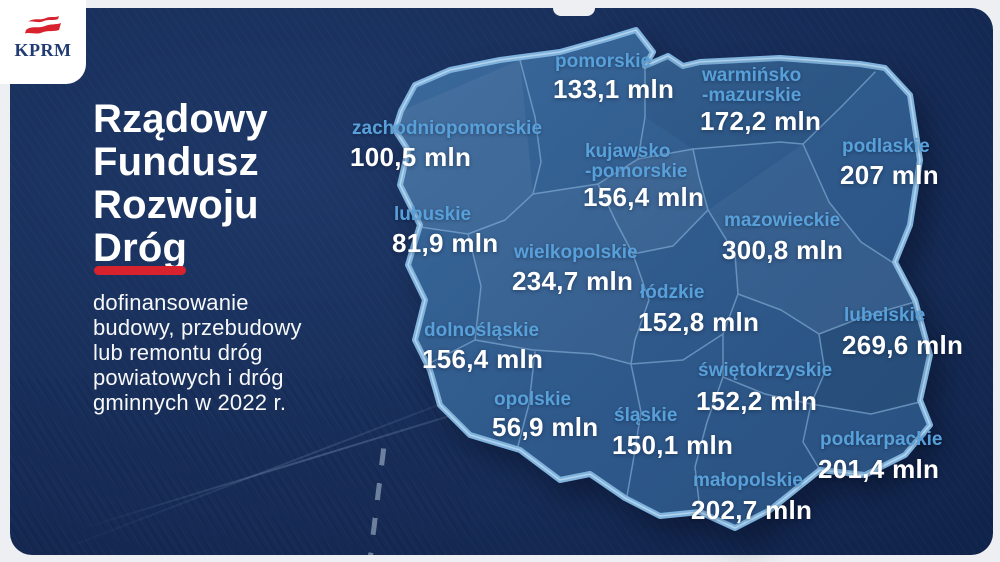  Describe the element at coordinates (171, 302) in the screenshot. I see `subtitle-line: dofinansowanie` at that location.